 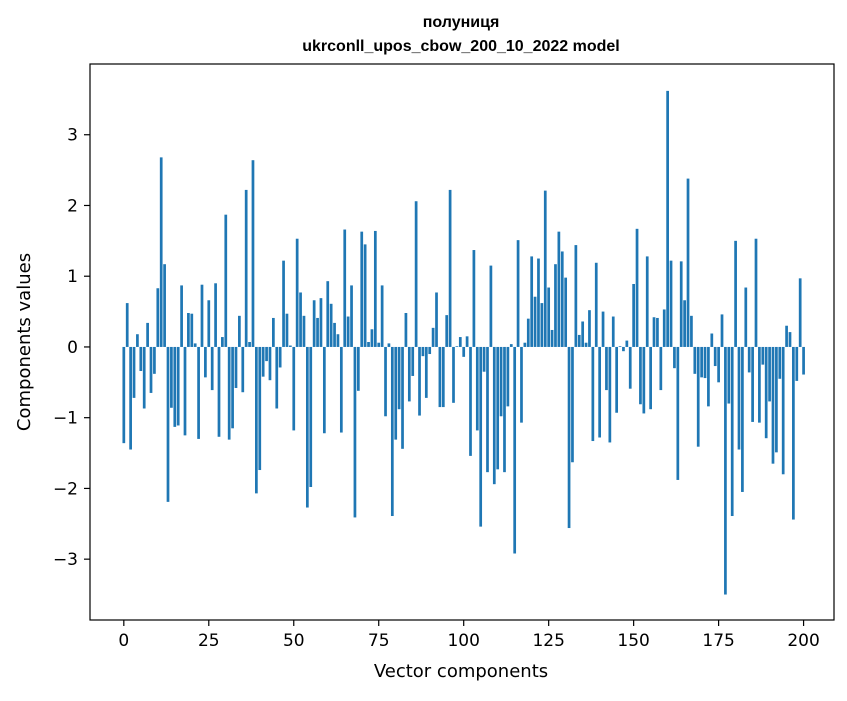 I want to click on y-tick-label: 0, so click(x=72, y=348).